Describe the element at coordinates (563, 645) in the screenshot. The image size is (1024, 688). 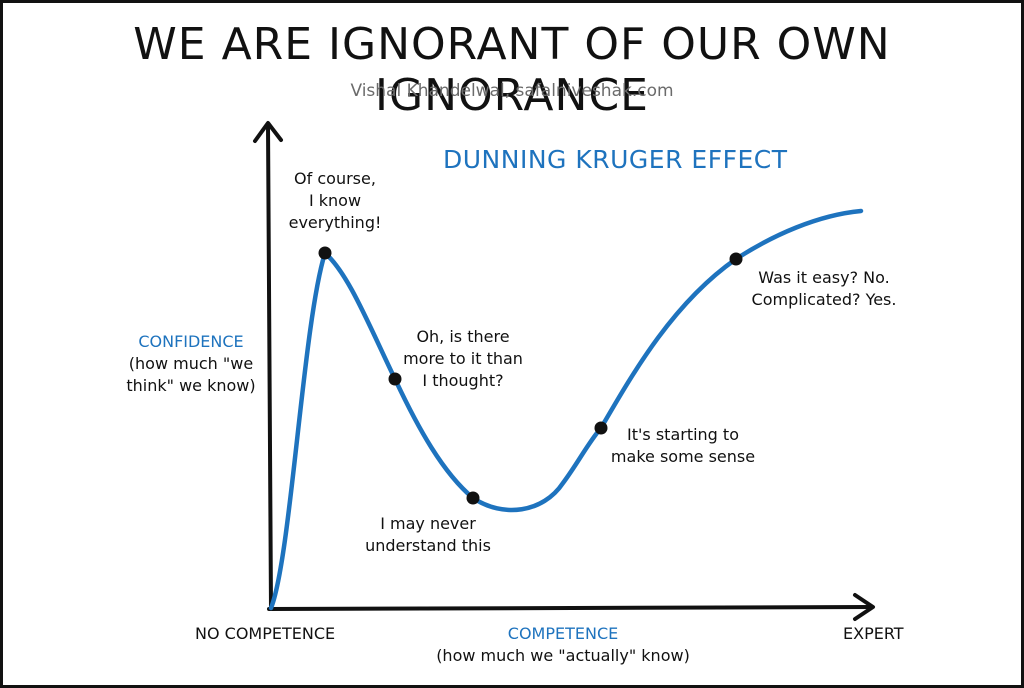
I see `x-axis-label-block: COMPETENCE (how much we "actually" know)` at that location.